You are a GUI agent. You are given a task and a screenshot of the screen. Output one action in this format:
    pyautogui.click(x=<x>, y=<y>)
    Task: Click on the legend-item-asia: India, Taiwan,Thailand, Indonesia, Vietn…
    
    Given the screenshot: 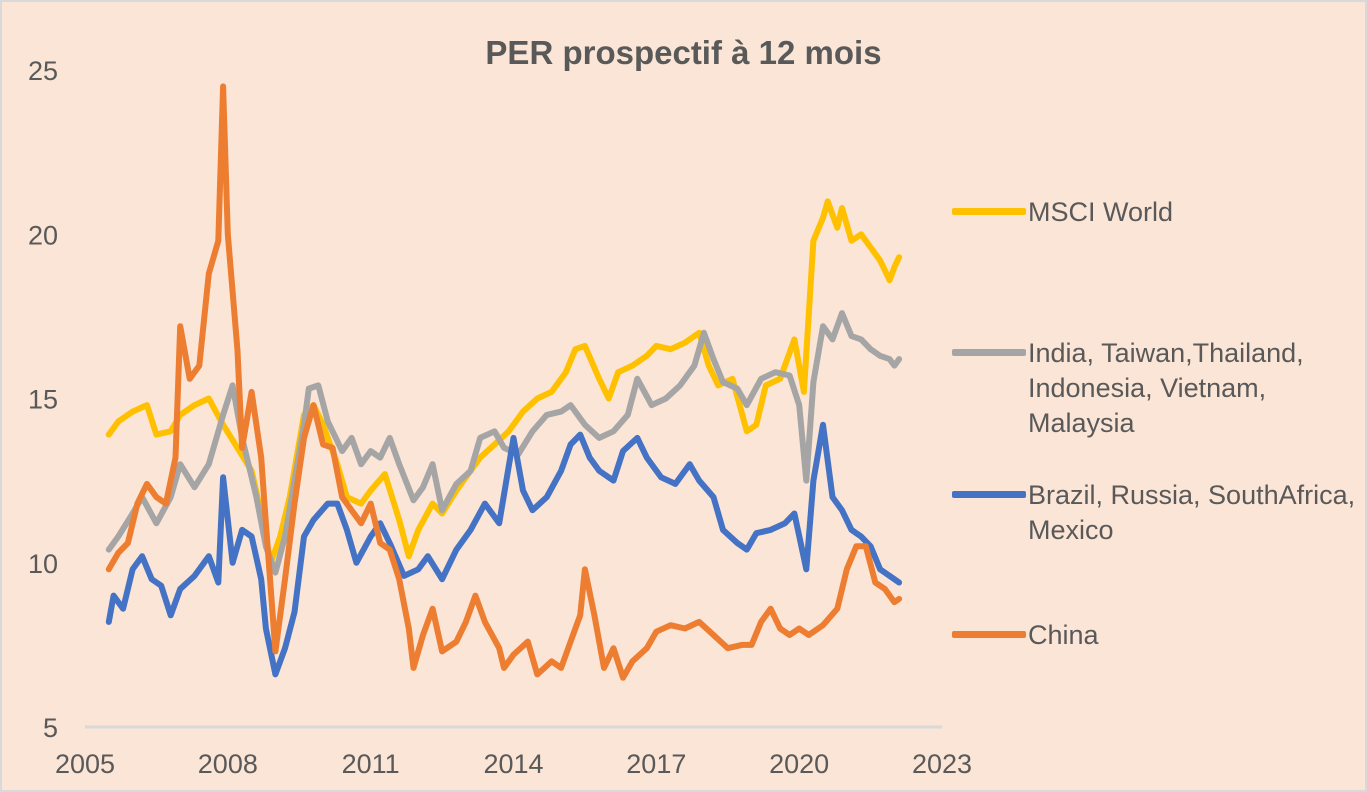 What is the action you would take?
    pyautogui.click(x=1157, y=391)
    